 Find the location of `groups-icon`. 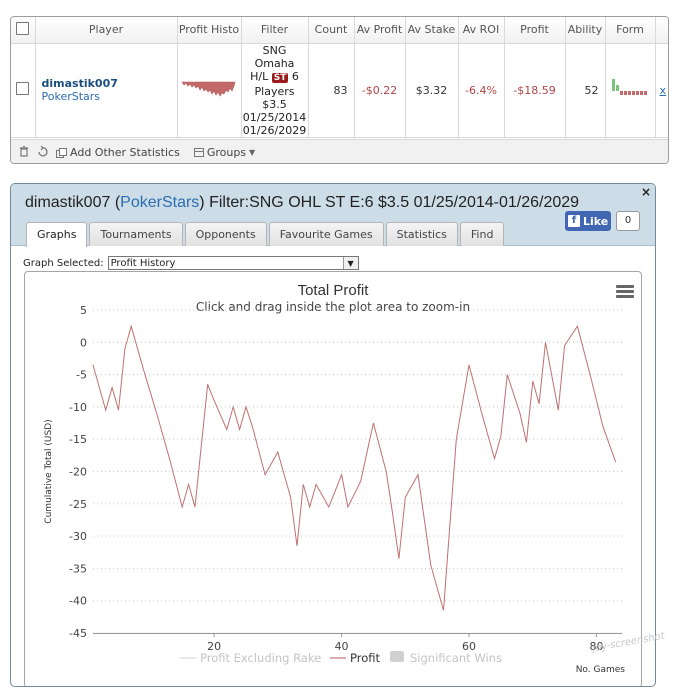

groups-icon is located at coordinates (198, 152).